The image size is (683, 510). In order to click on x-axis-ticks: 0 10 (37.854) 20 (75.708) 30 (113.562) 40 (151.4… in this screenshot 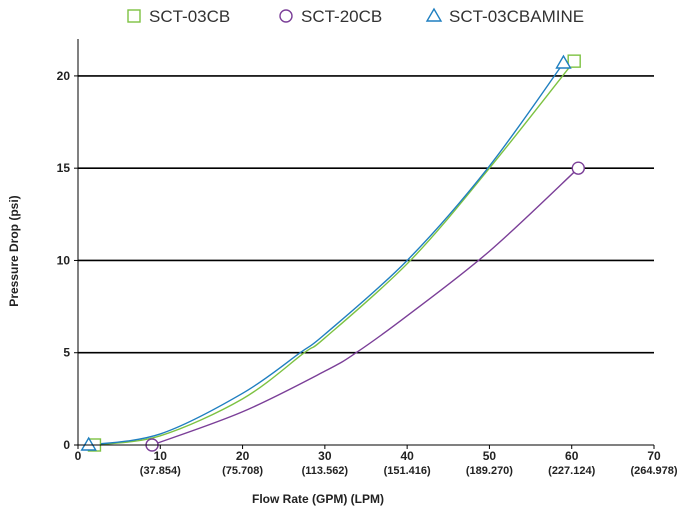, I will do `click(376, 461)`.